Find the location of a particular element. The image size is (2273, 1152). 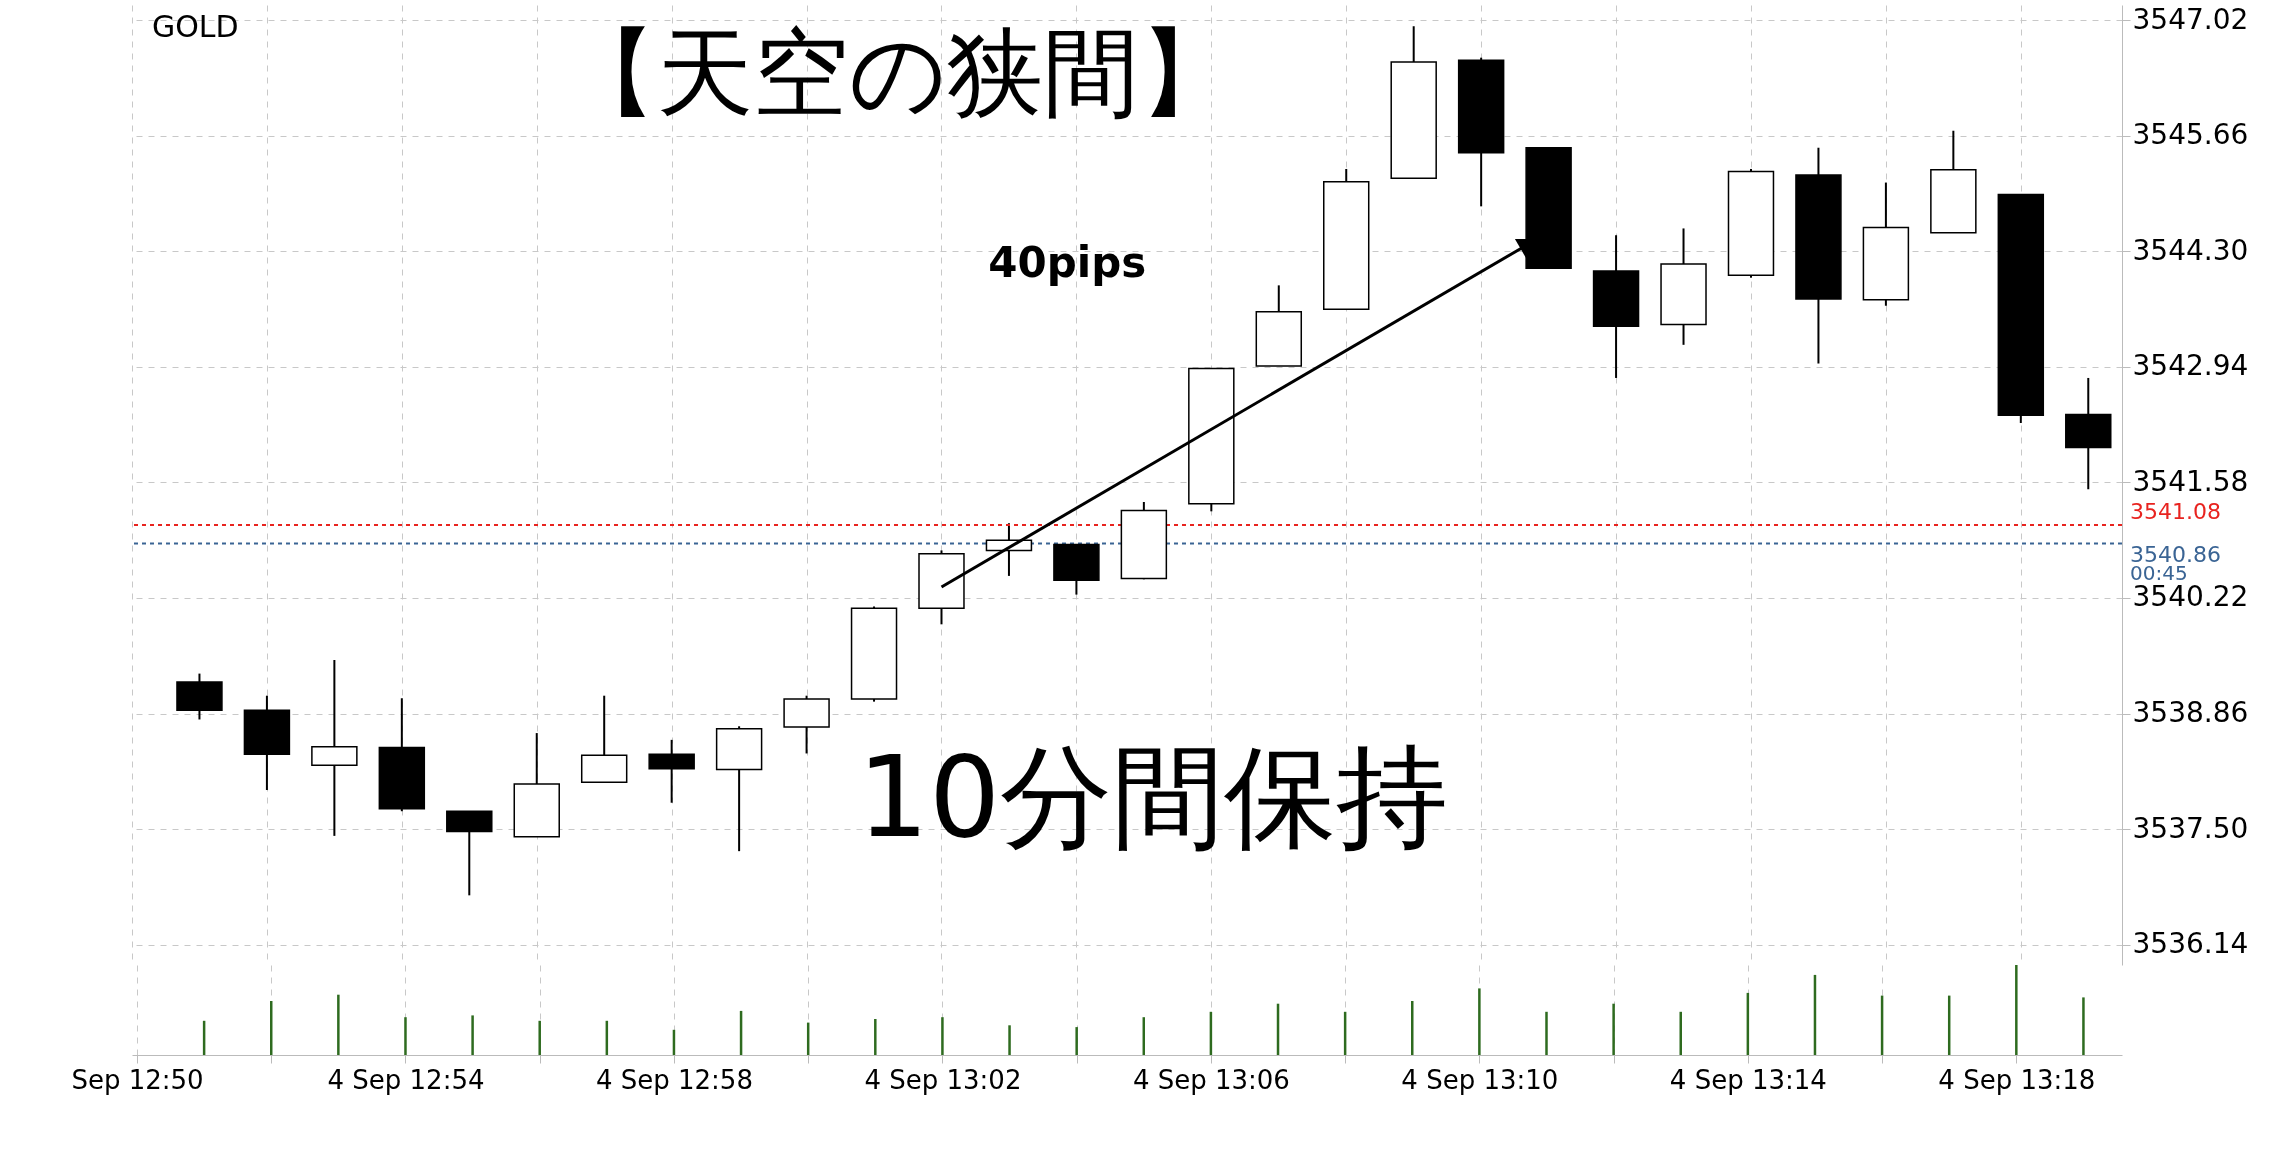

chart-title: 【天空の狭間】 is located at coordinates (898, 73).